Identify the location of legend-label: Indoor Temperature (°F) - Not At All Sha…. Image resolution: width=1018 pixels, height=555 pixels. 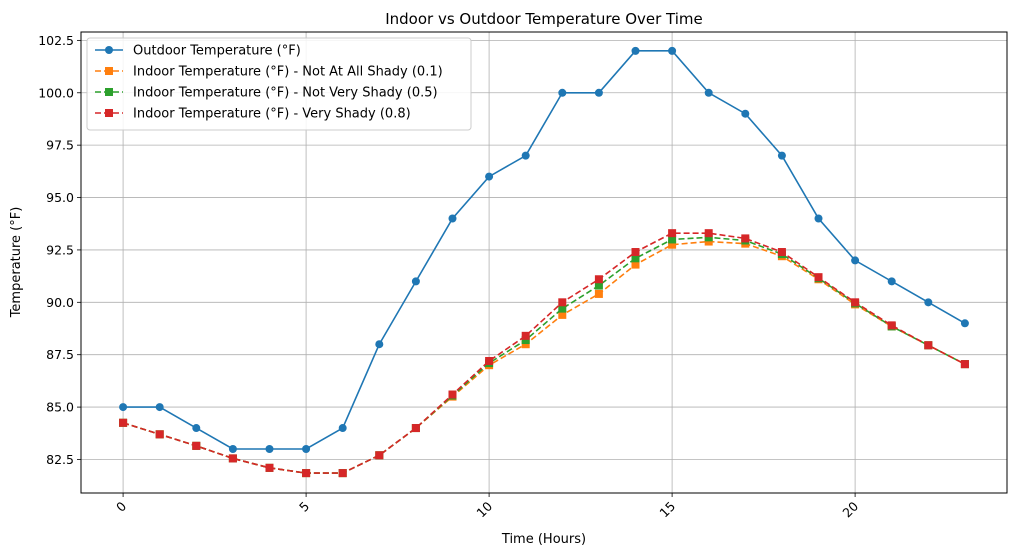
(288, 72).